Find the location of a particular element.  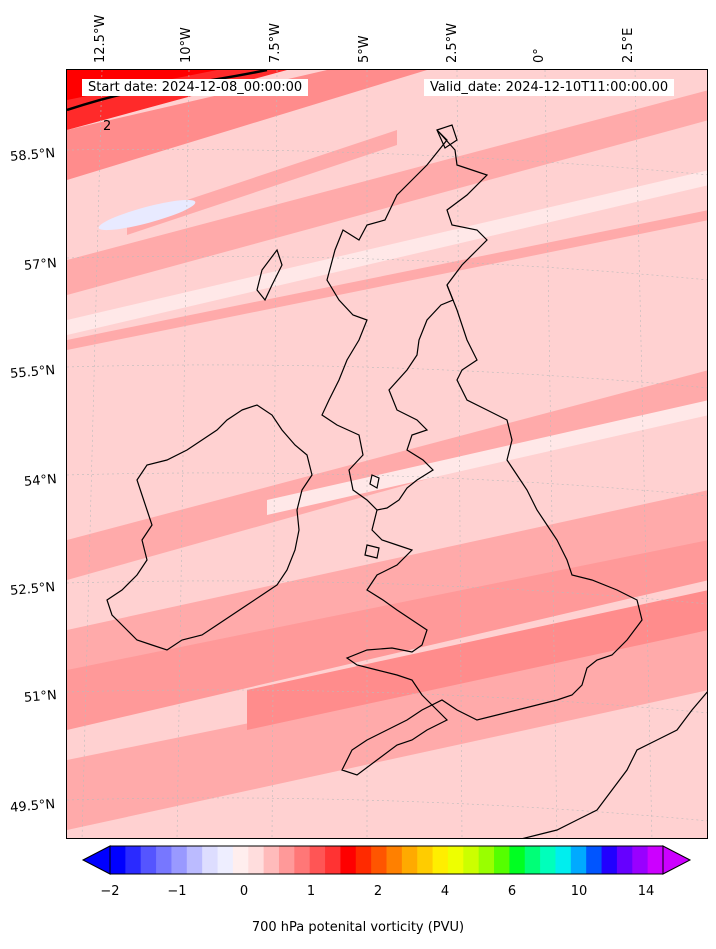

lat-label-54n: 54°N is located at coordinates (40, 481).